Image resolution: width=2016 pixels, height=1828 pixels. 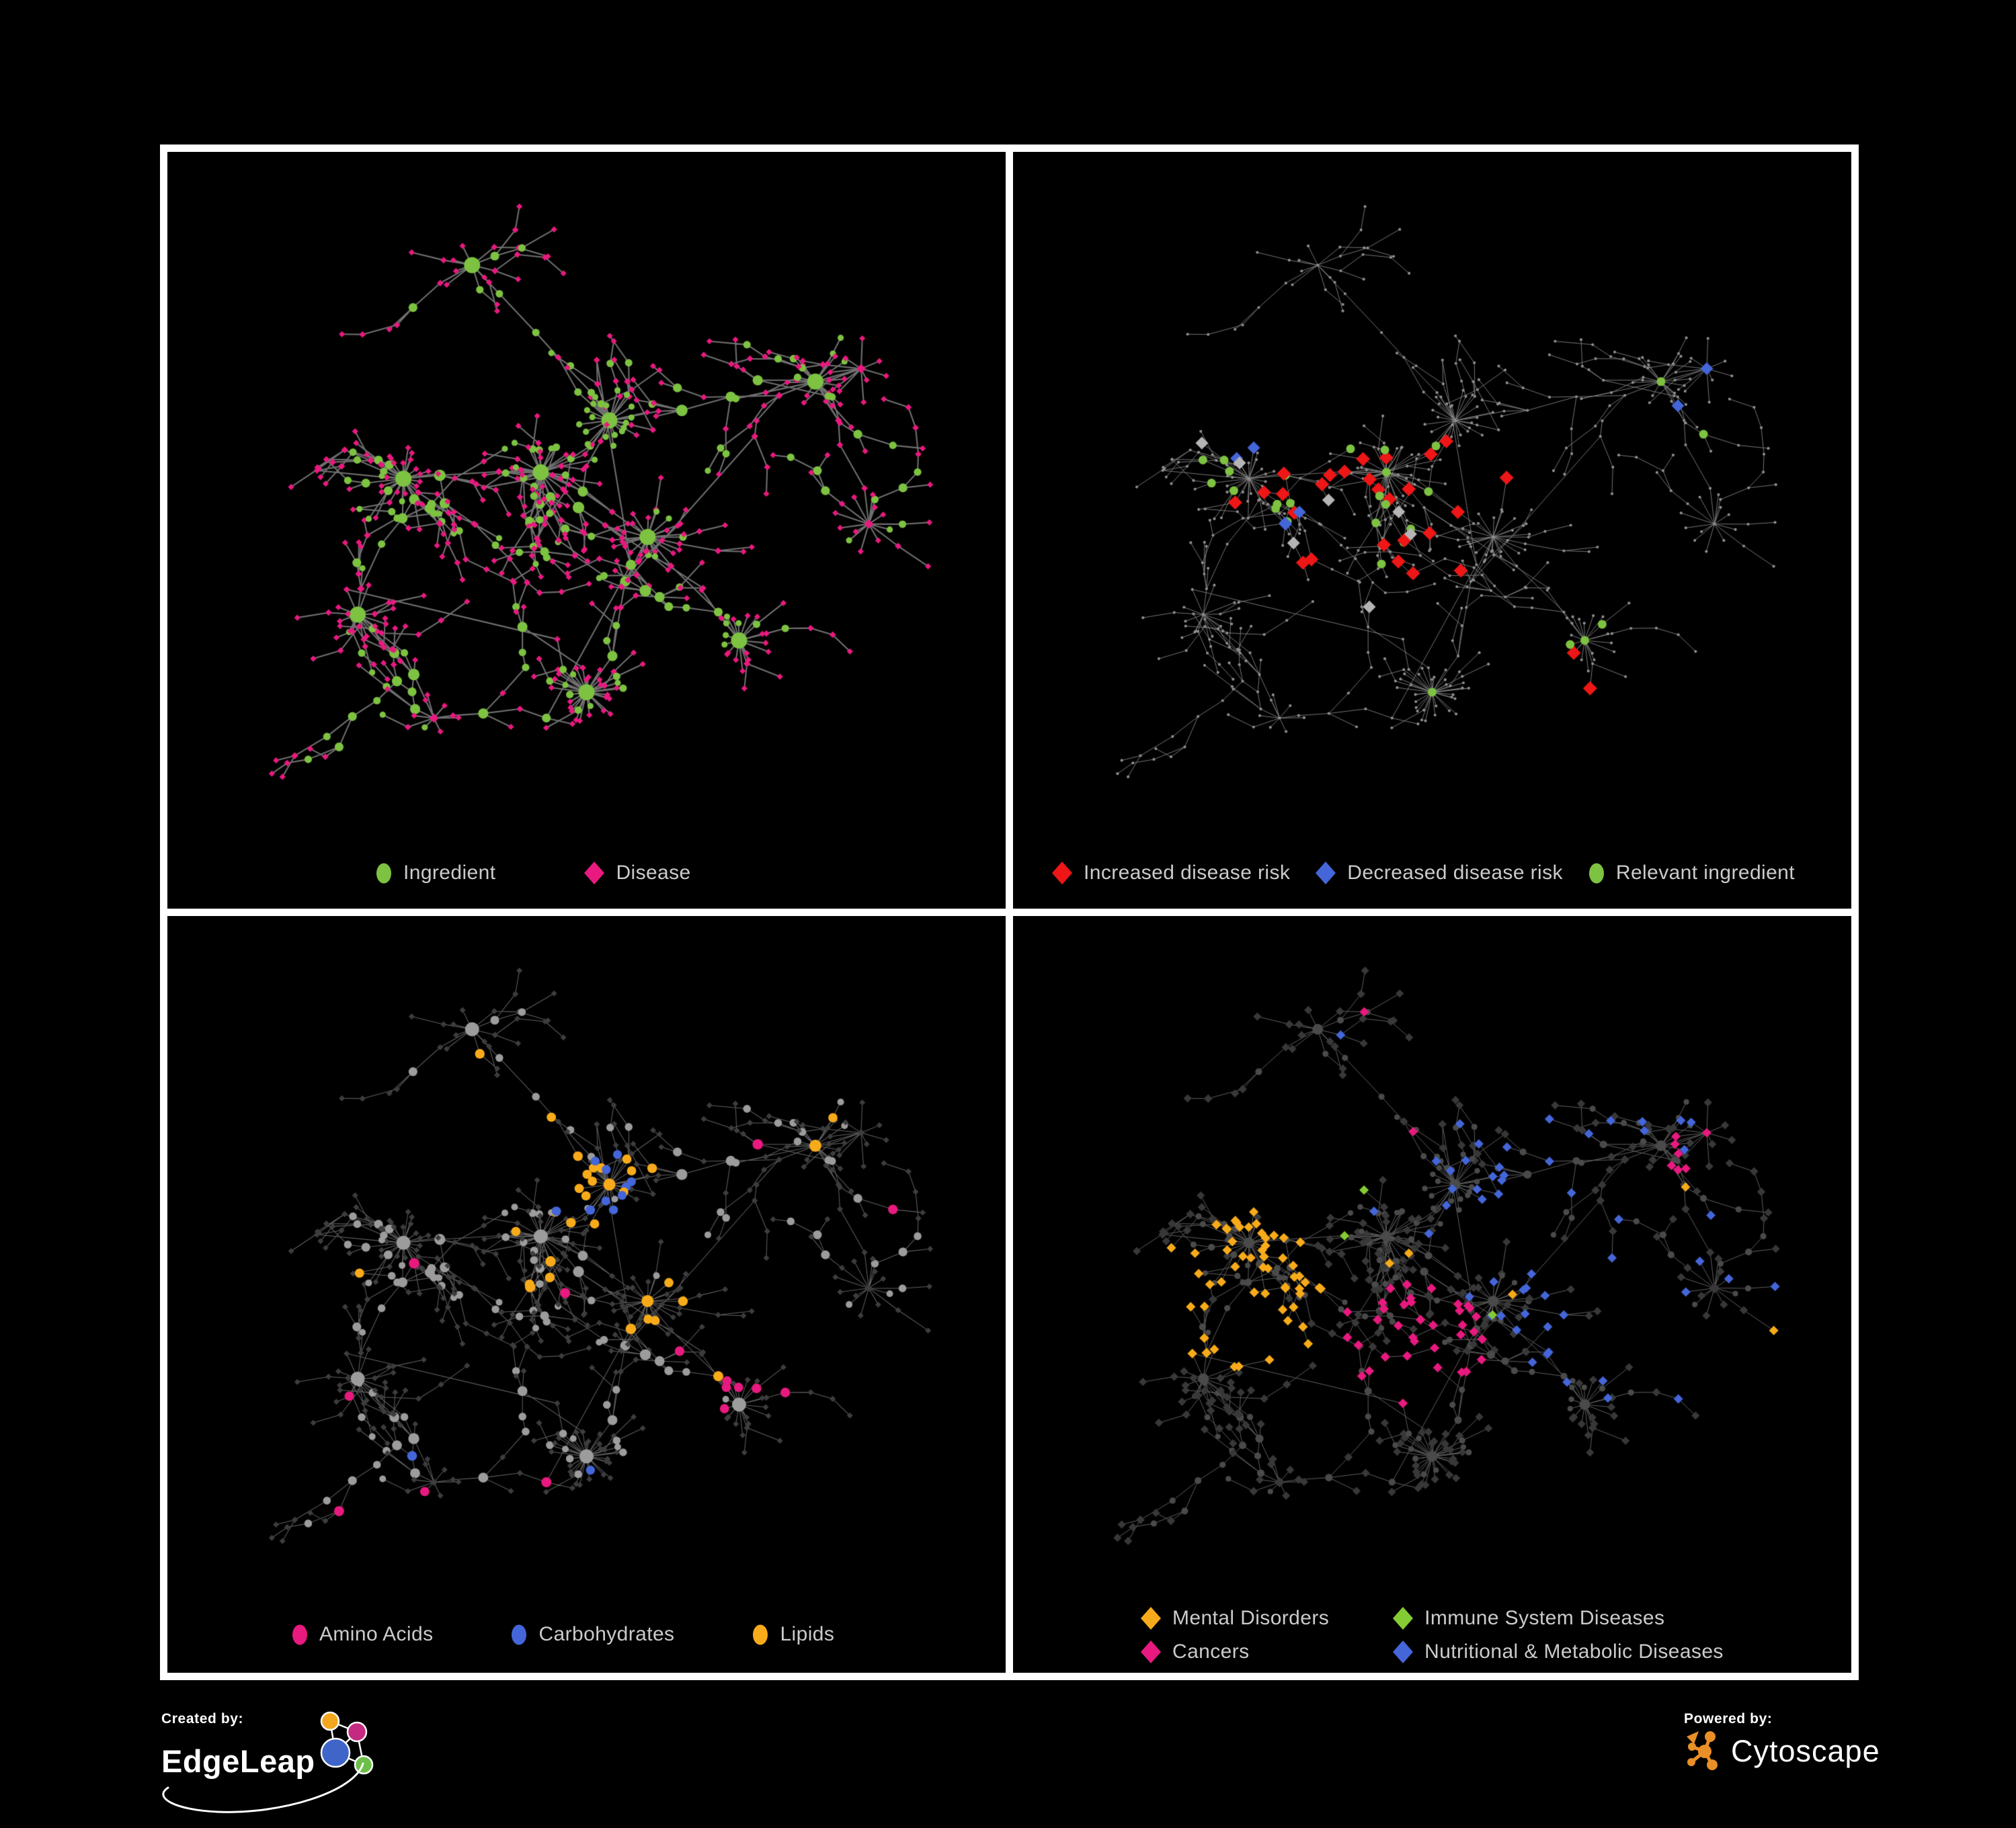 I want to click on cytoscape-network-icon, so click(x=1702, y=1750).